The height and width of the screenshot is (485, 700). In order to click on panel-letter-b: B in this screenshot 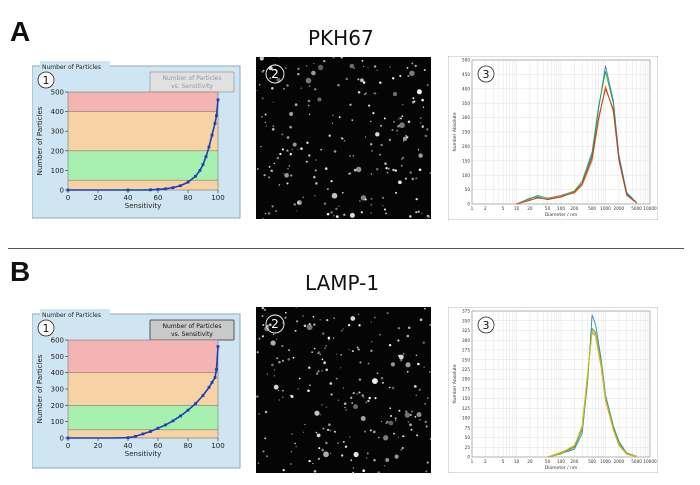, I will do `click(20, 271)`.